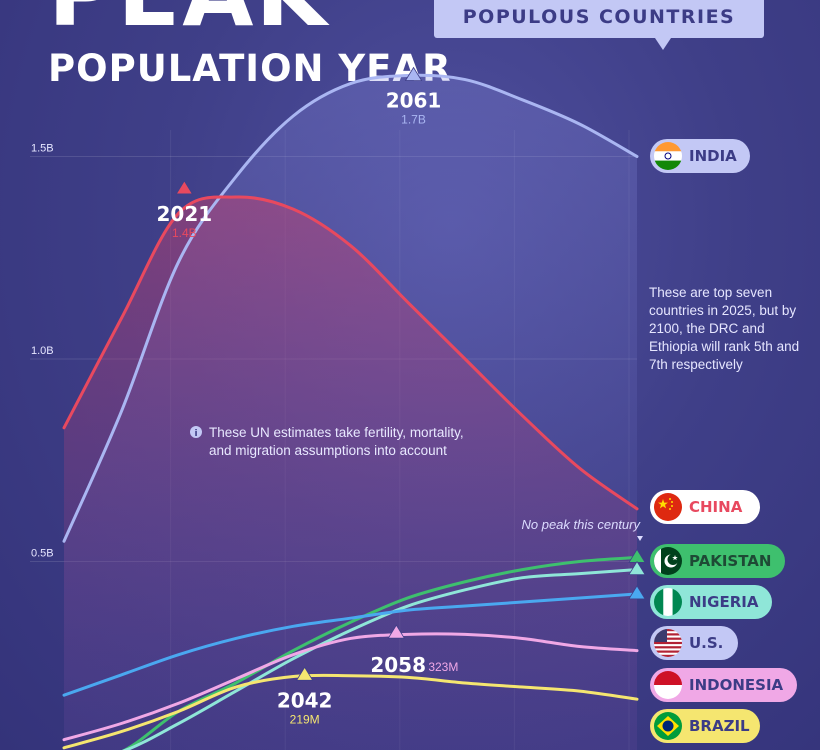 This screenshot has width=820, height=750. I want to click on legend-label-china: CHINA, so click(716, 507).